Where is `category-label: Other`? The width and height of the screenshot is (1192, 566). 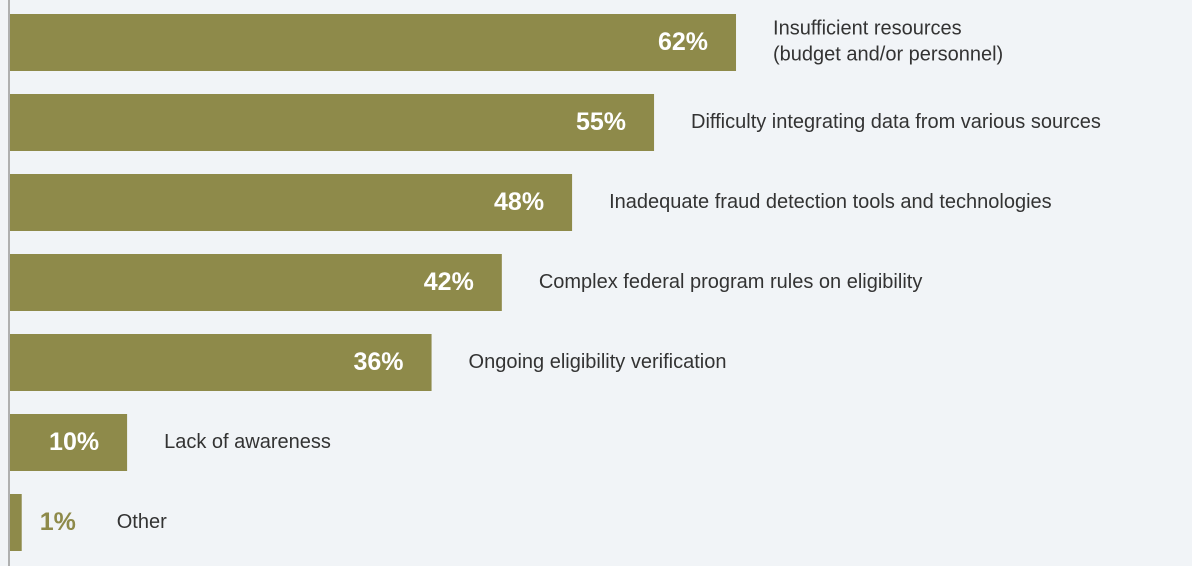 category-label: Other is located at coordinates (142, 522).